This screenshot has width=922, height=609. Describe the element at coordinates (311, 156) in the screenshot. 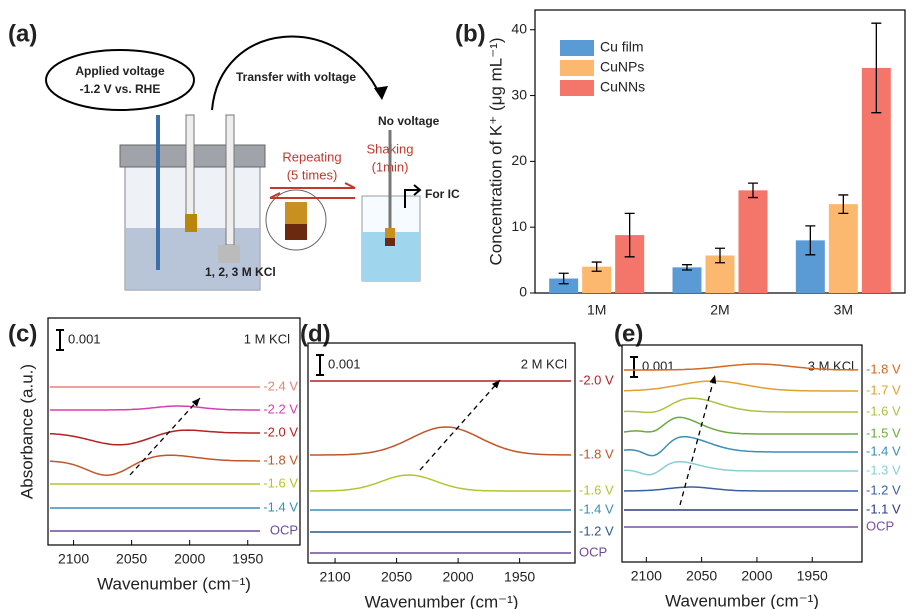

I see `text: Repeating` at that location.